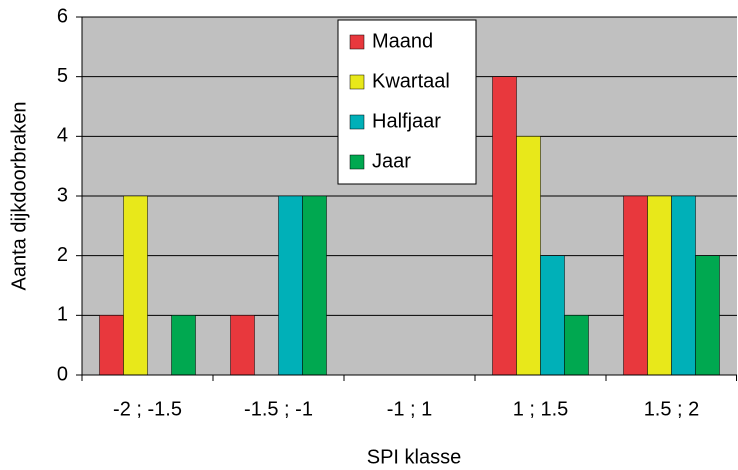 The width and height of the screenshot is (738, 470). What do you see at coordinates (147, 409) in the screenshot?
I see `x-tick-label: -2 ; -1.5` at bounding box center [147, 409].